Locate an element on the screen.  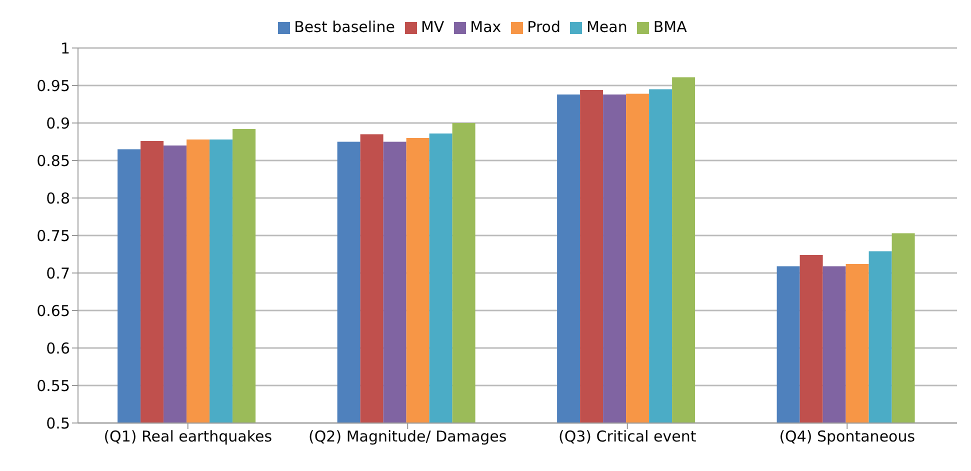
y-tick-label: 0.8 is located at coordinates (58, 198).